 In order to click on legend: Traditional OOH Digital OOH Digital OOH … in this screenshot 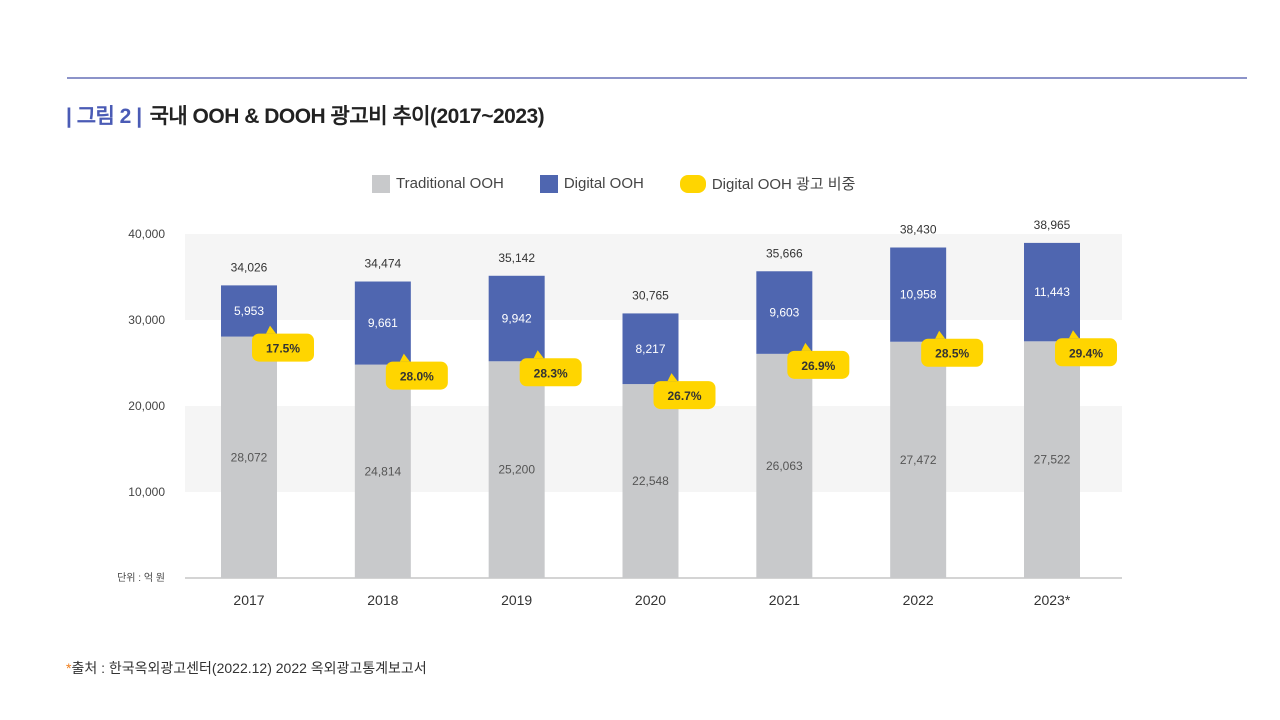, I will do `click(613, 183)`.